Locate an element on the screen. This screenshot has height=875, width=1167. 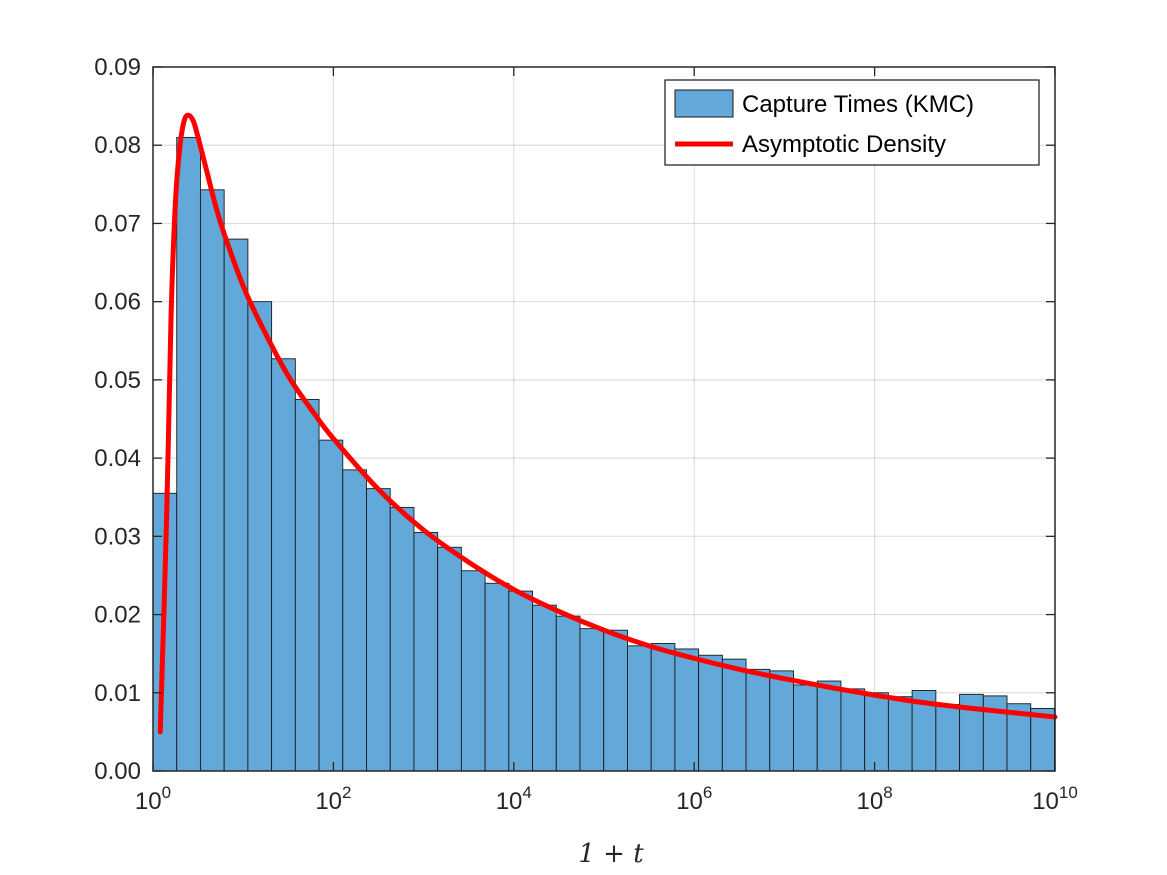
y-tick-label: 0.01 is located at coordinates (117, 693).